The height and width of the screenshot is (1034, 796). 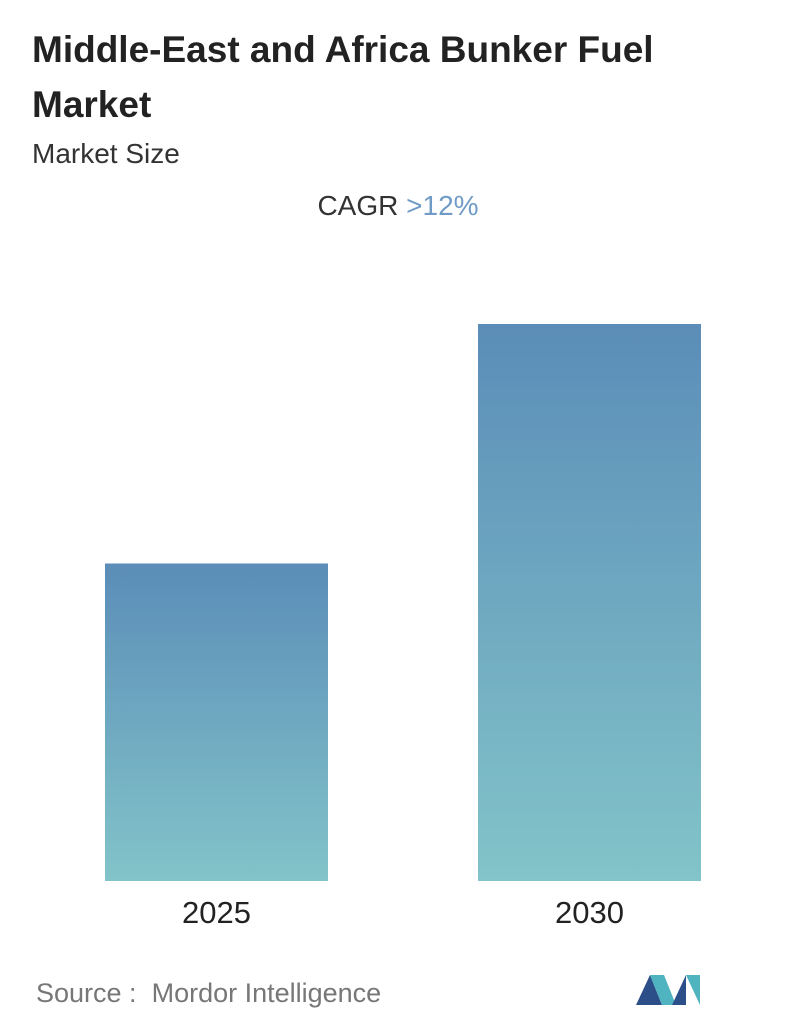 I want to click on cagr: CAGR >12%, so click(x=398, y=206).